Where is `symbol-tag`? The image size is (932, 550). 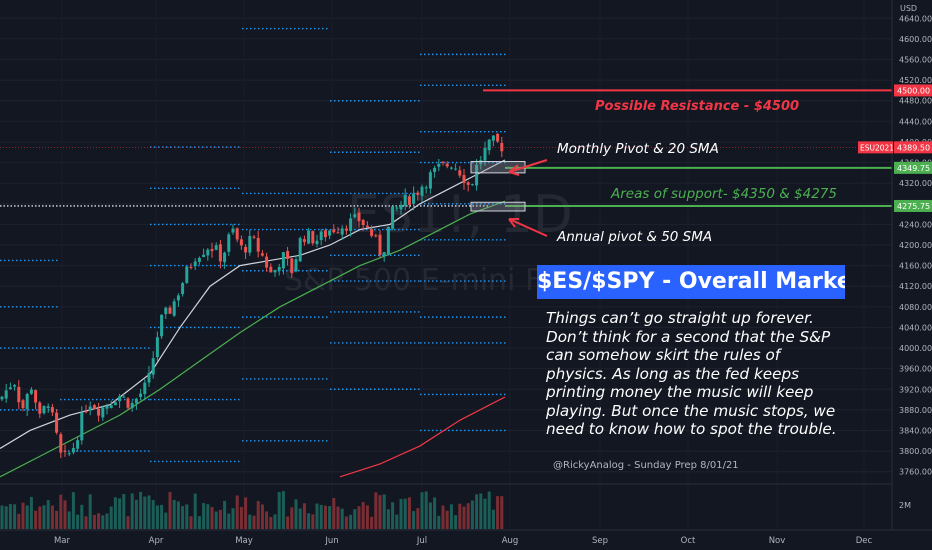 symbol-tag is located at coordinates (875, 147).